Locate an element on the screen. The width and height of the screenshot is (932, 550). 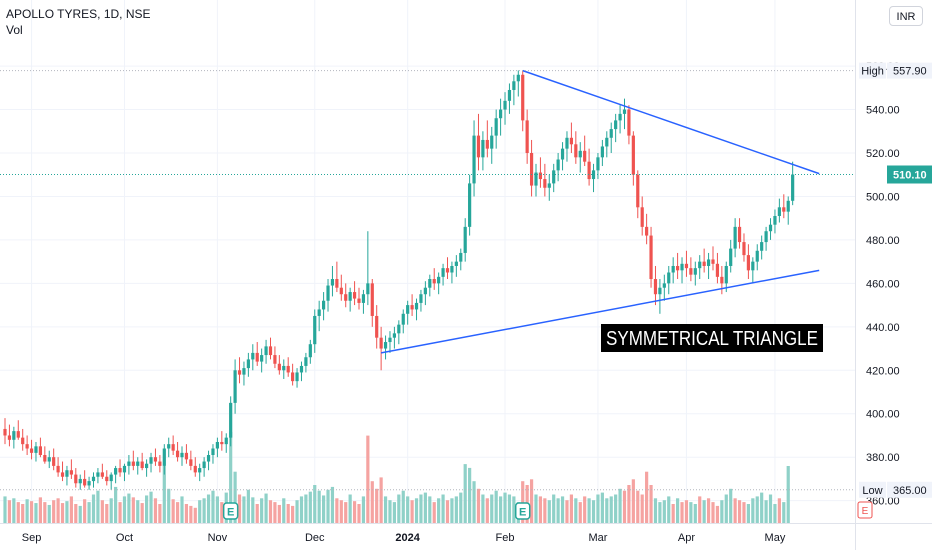
volume-legend: Vol is located at coordinates (14, 30).